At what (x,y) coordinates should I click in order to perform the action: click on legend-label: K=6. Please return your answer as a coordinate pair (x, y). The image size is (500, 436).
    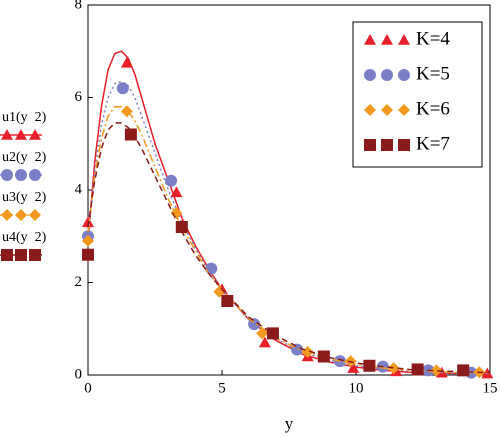
    Looking at the image, I should click on (433, 108).